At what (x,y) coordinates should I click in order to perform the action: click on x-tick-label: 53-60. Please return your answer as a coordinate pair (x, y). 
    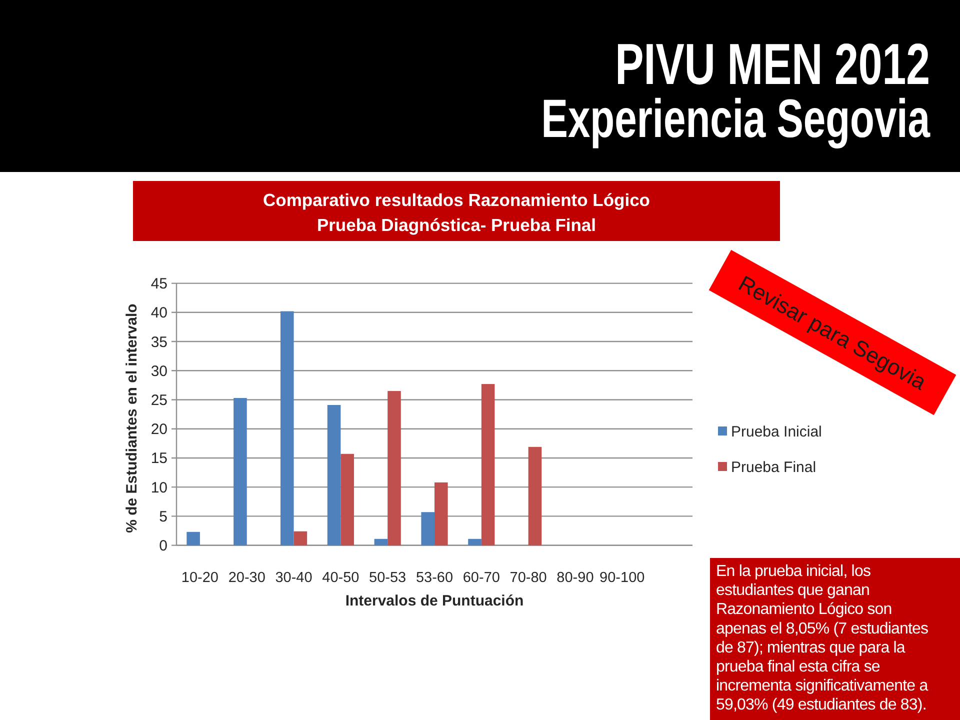
    Looking at the image, I should click on (435, 578).